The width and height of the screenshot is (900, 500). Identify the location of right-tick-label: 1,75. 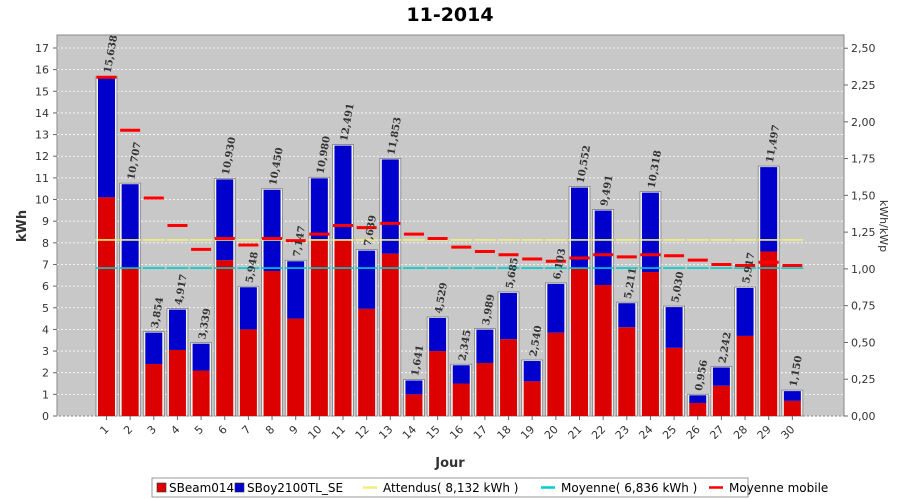
(863, 159).